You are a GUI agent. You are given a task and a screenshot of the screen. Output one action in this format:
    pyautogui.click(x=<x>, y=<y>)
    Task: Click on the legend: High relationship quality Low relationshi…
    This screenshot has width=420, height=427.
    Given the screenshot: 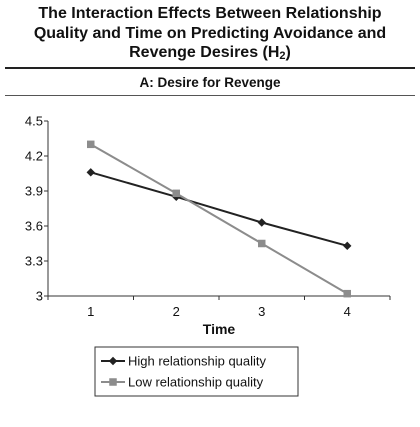 What is the action you would take?
    pyautogui.click(x=196, y=371)
    